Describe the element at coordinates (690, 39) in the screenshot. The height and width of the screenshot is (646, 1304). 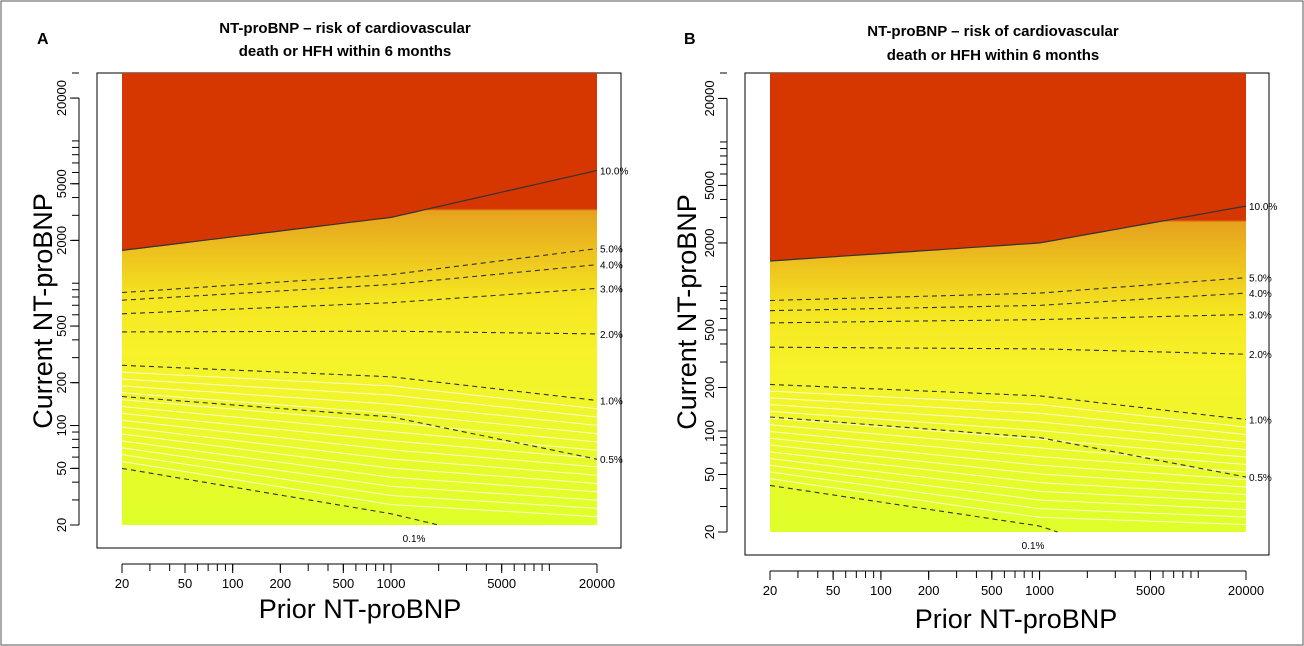
I see `panel-label-b: B` at that location.